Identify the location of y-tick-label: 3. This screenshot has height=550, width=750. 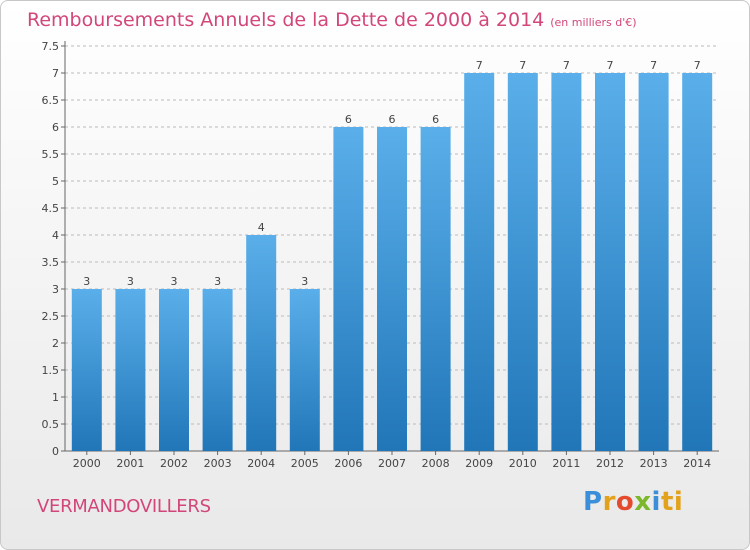
(55, 289).